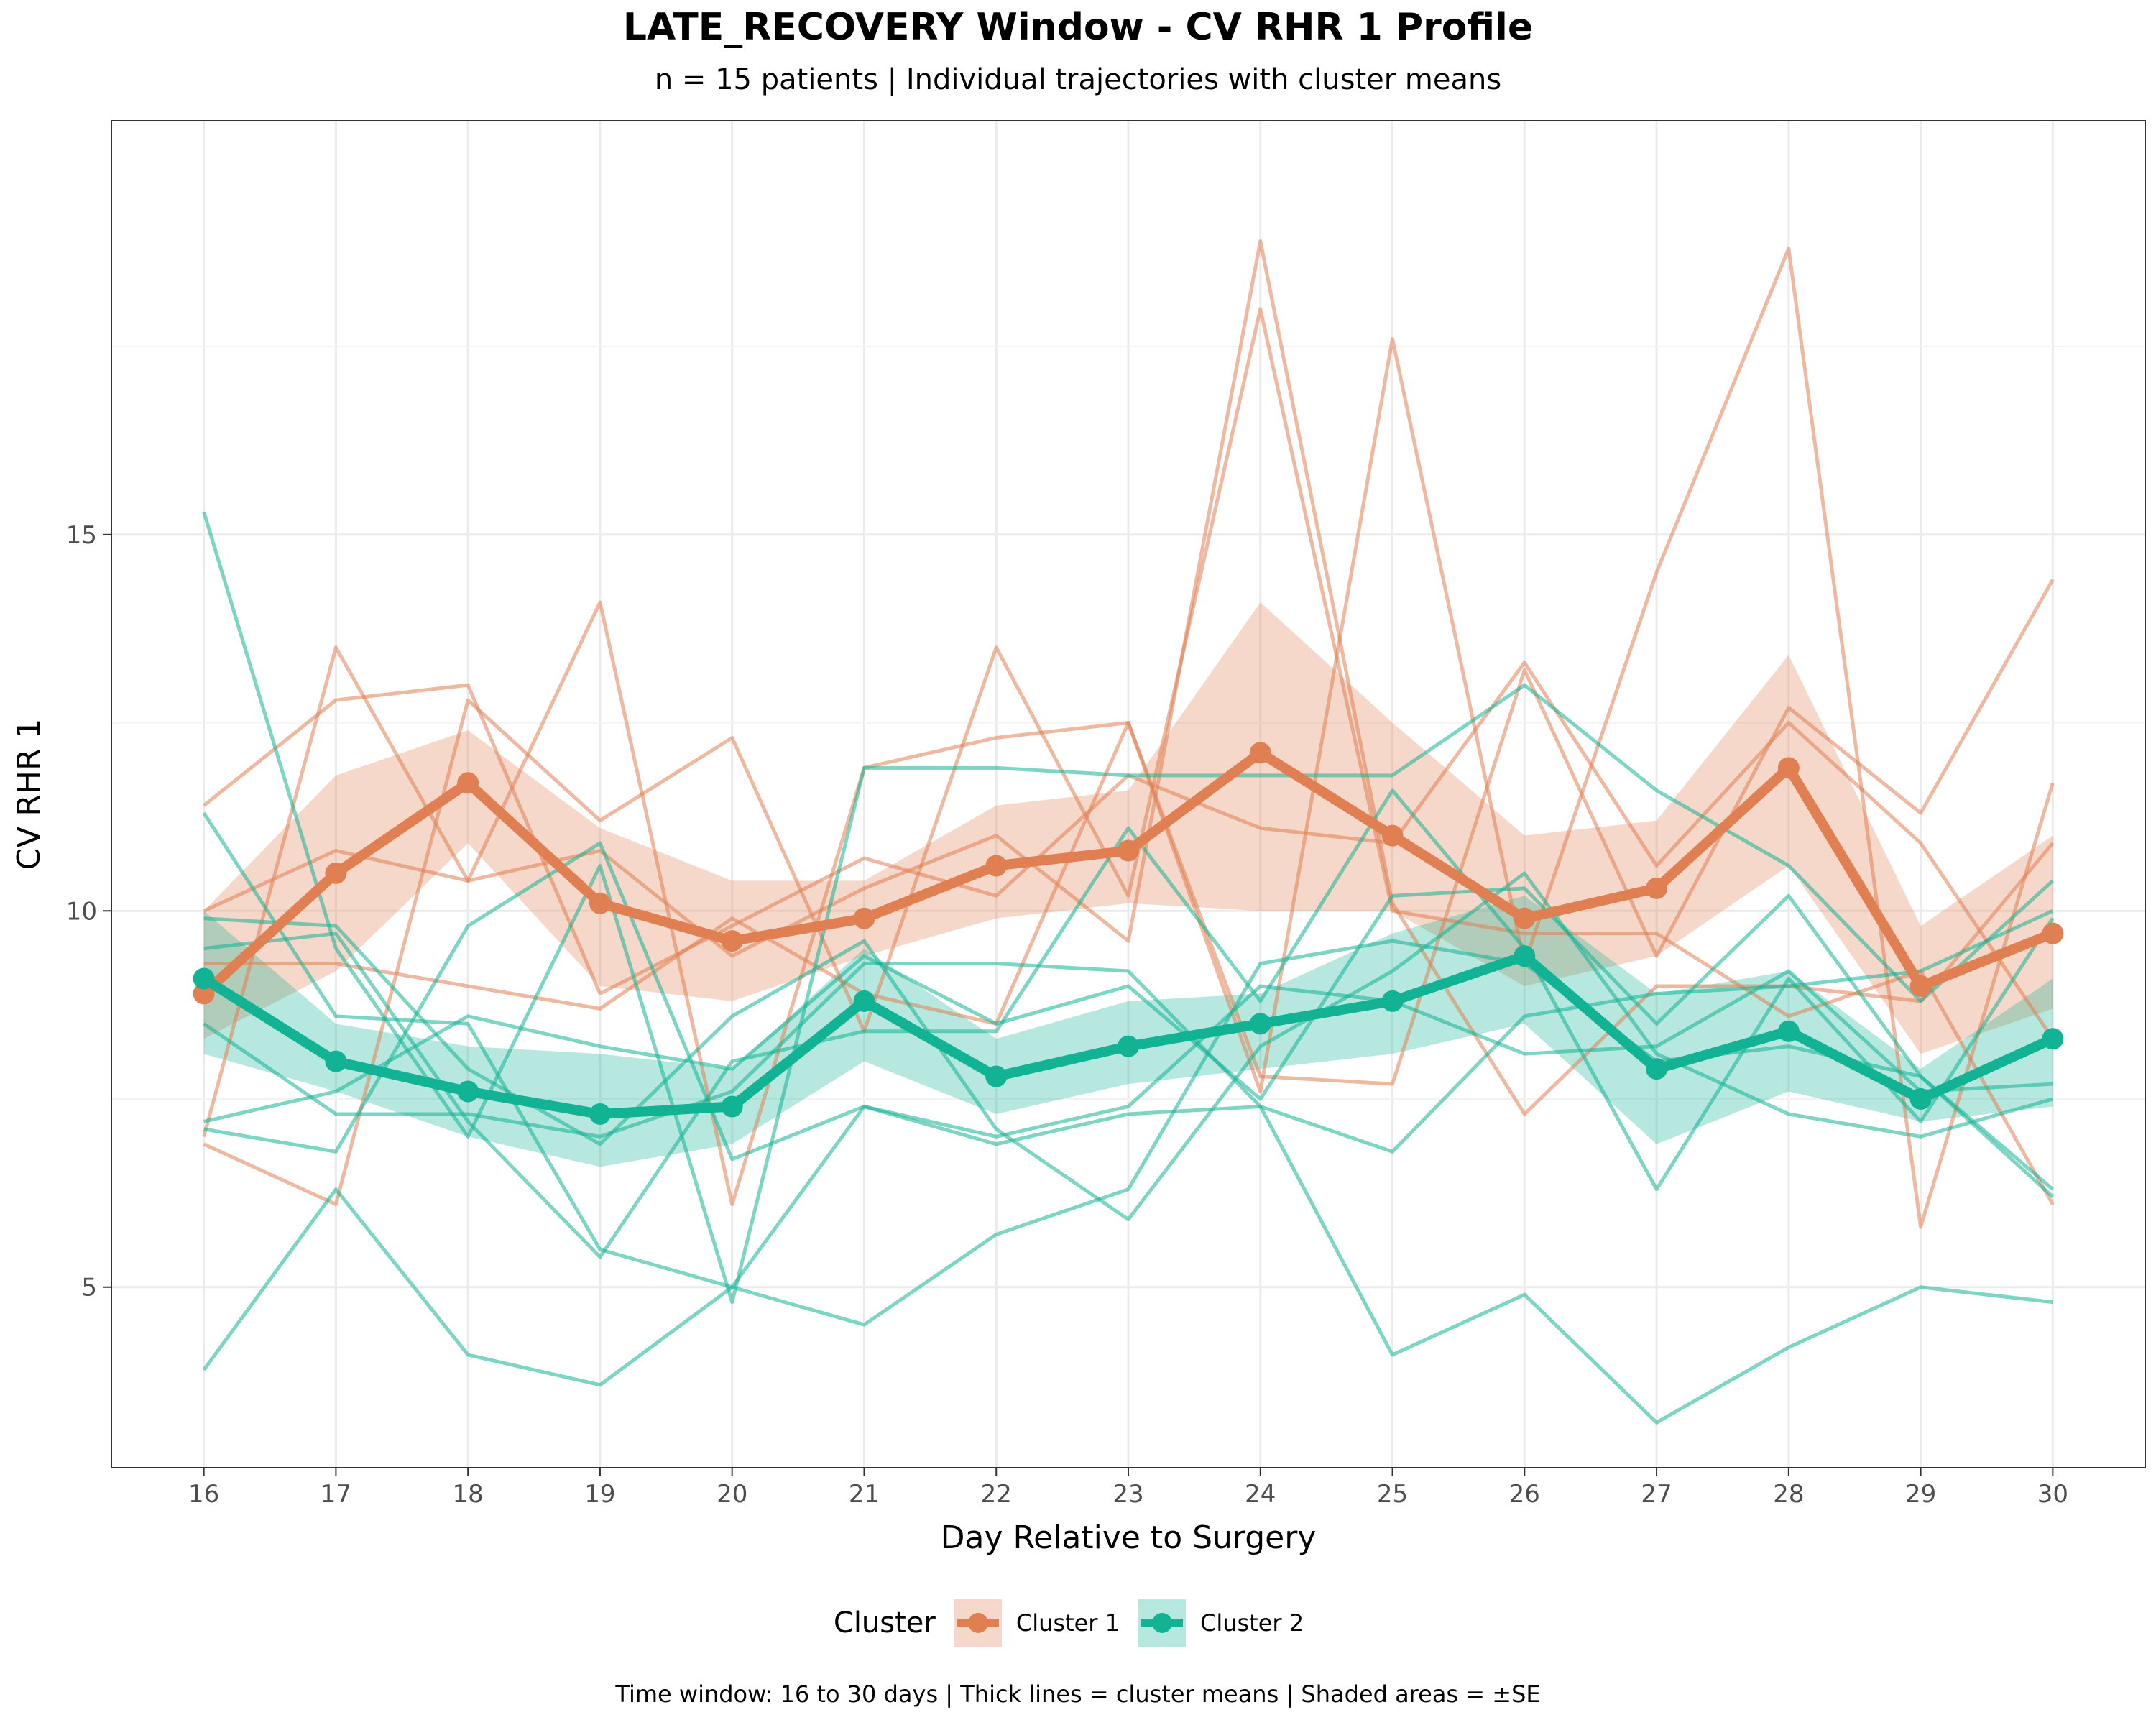 This screenshot has width=2156, height=1725. Describe the element at coordinates (2052, 1494) in the screenshot. I see `x-tick-label: 30` at that location.